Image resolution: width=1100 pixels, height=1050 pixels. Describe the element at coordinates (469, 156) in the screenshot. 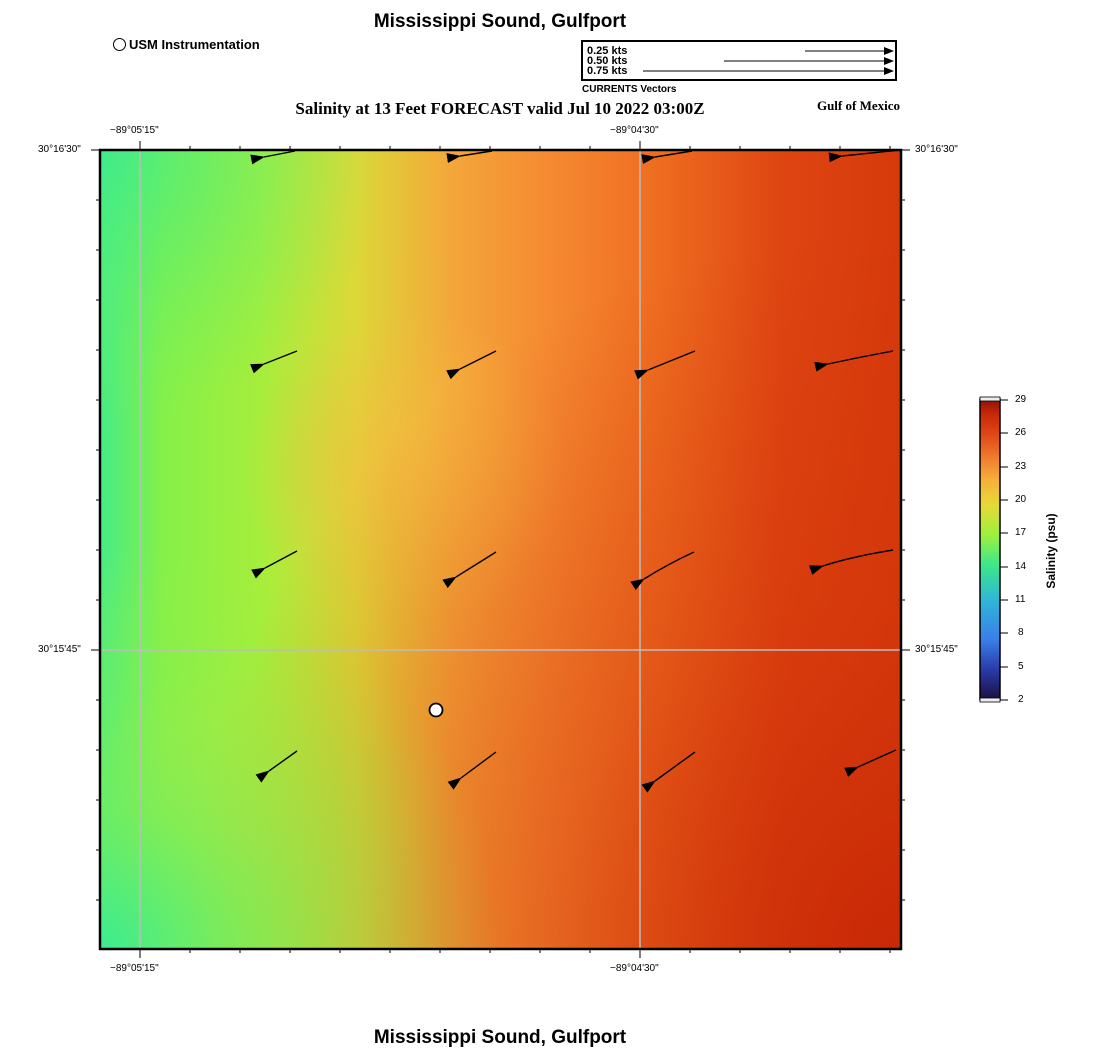

I see `current-vector-v2` at that location.